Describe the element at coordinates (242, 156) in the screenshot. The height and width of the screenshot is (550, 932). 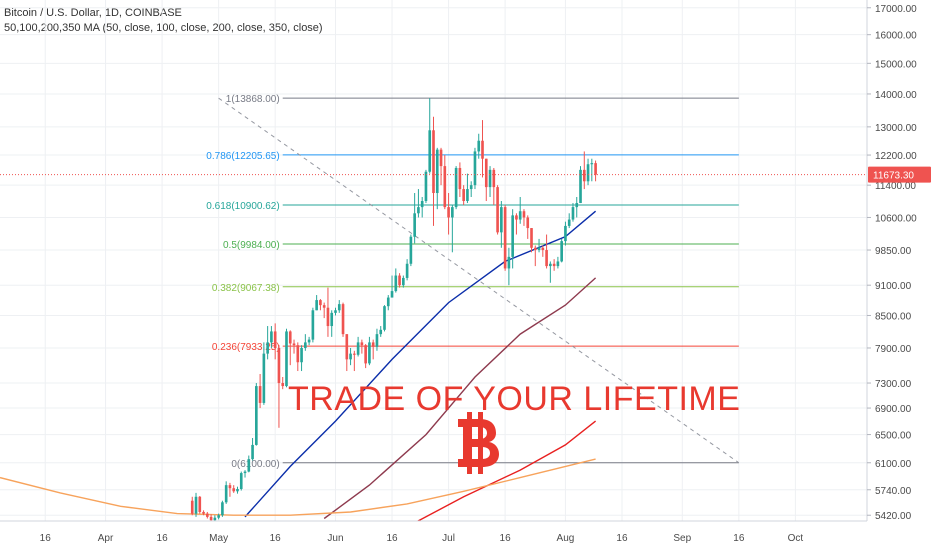
I see `fib-level-label: 0.786(12205.65)` at that location.